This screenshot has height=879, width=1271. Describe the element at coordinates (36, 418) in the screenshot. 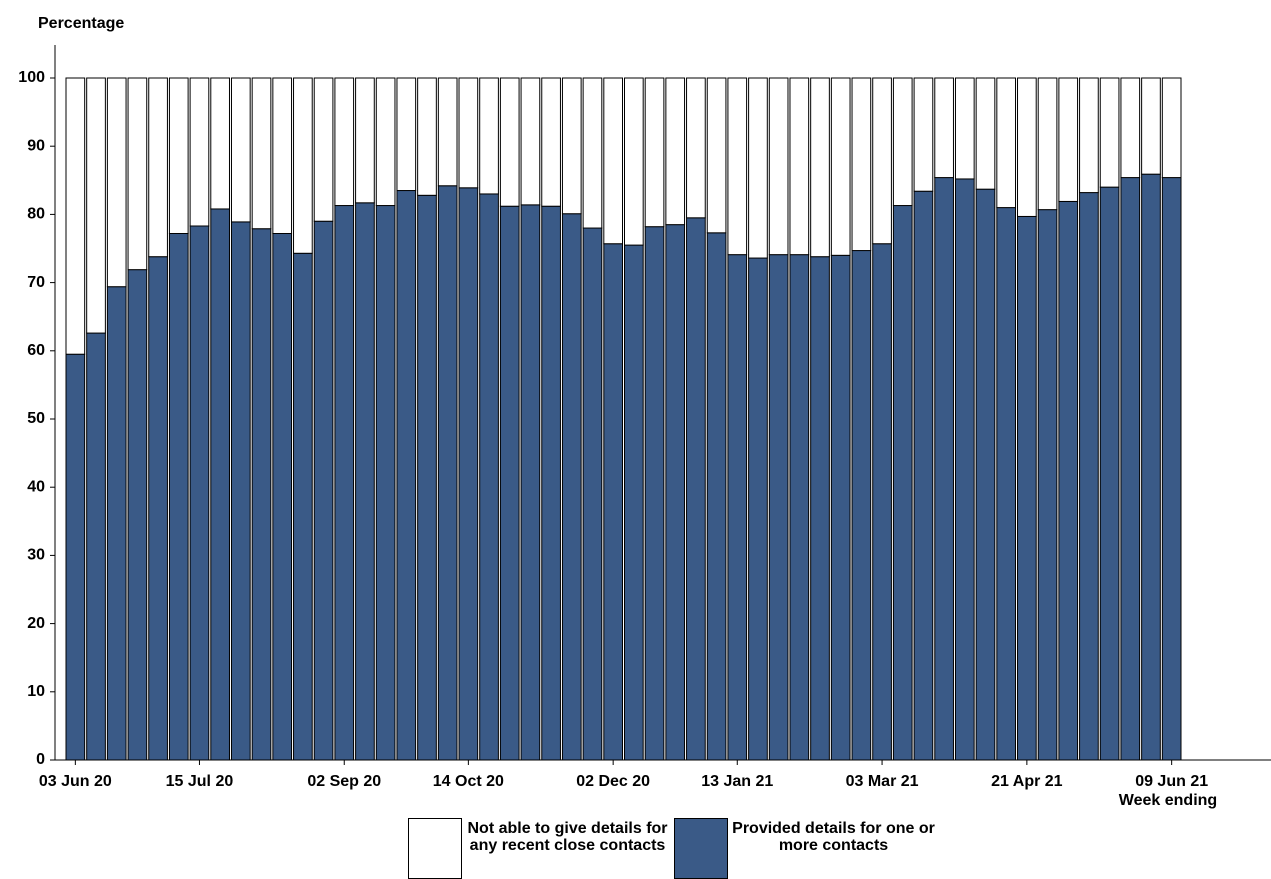

I see `y-tick-label: 50` at that location.